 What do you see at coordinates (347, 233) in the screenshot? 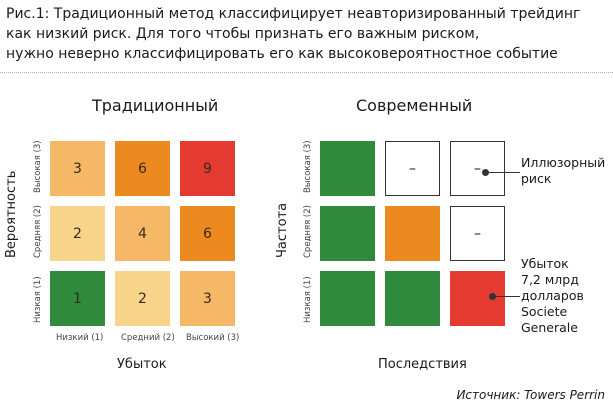
I see `modern-cell-r2-c1` at bounding box center [347, 233].